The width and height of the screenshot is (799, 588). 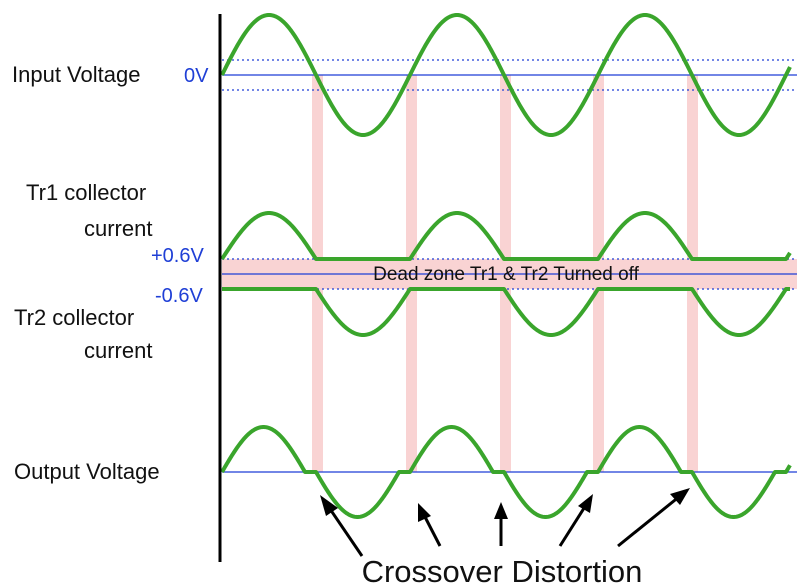 What do you see at coordinates (506, 312) in the screenshot?
I see `tr2-collector-current-wave` at bounding box center [506, 312].